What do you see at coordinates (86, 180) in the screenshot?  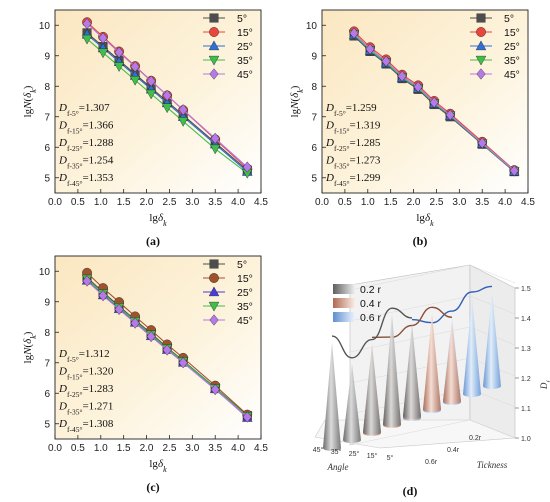 I see `fractal-dimension-annotation: Df-45°=1.353` at bounding box center [86, 180].